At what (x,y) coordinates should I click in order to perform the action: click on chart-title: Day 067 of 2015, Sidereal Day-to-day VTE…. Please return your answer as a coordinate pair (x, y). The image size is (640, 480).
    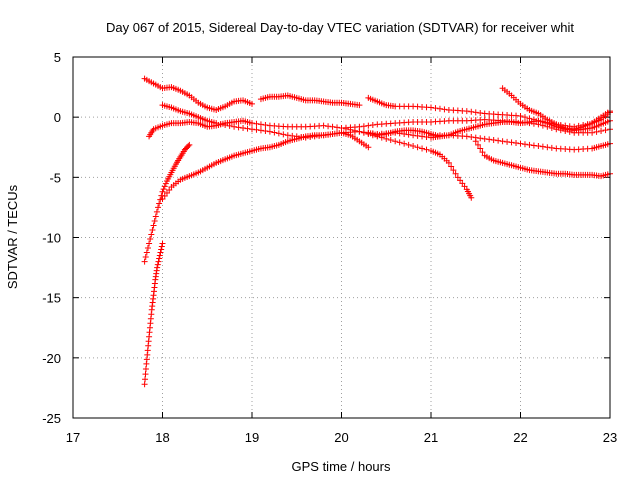
    Looking at the image, I should click on (340, 27).